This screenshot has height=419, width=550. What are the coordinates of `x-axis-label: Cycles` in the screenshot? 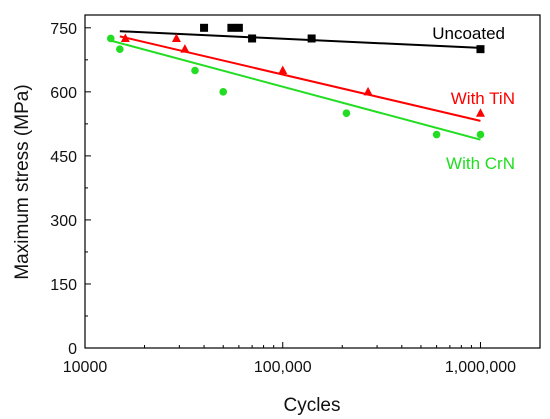 It's located at (311, 405).